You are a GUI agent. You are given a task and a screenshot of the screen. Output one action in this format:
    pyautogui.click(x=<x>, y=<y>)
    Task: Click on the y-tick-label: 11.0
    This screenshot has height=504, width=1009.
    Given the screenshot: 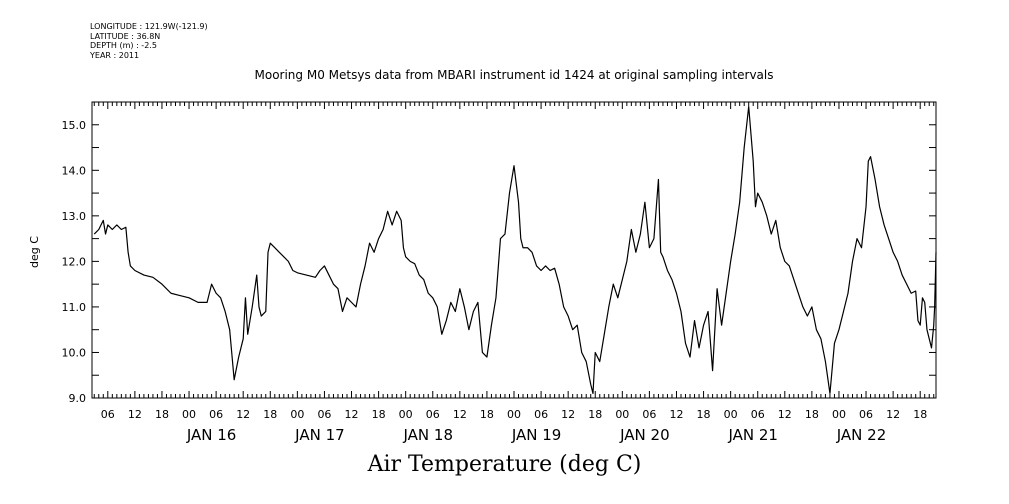 What is the action you would take?
    pyautogui.click(x=74, y=307)
    